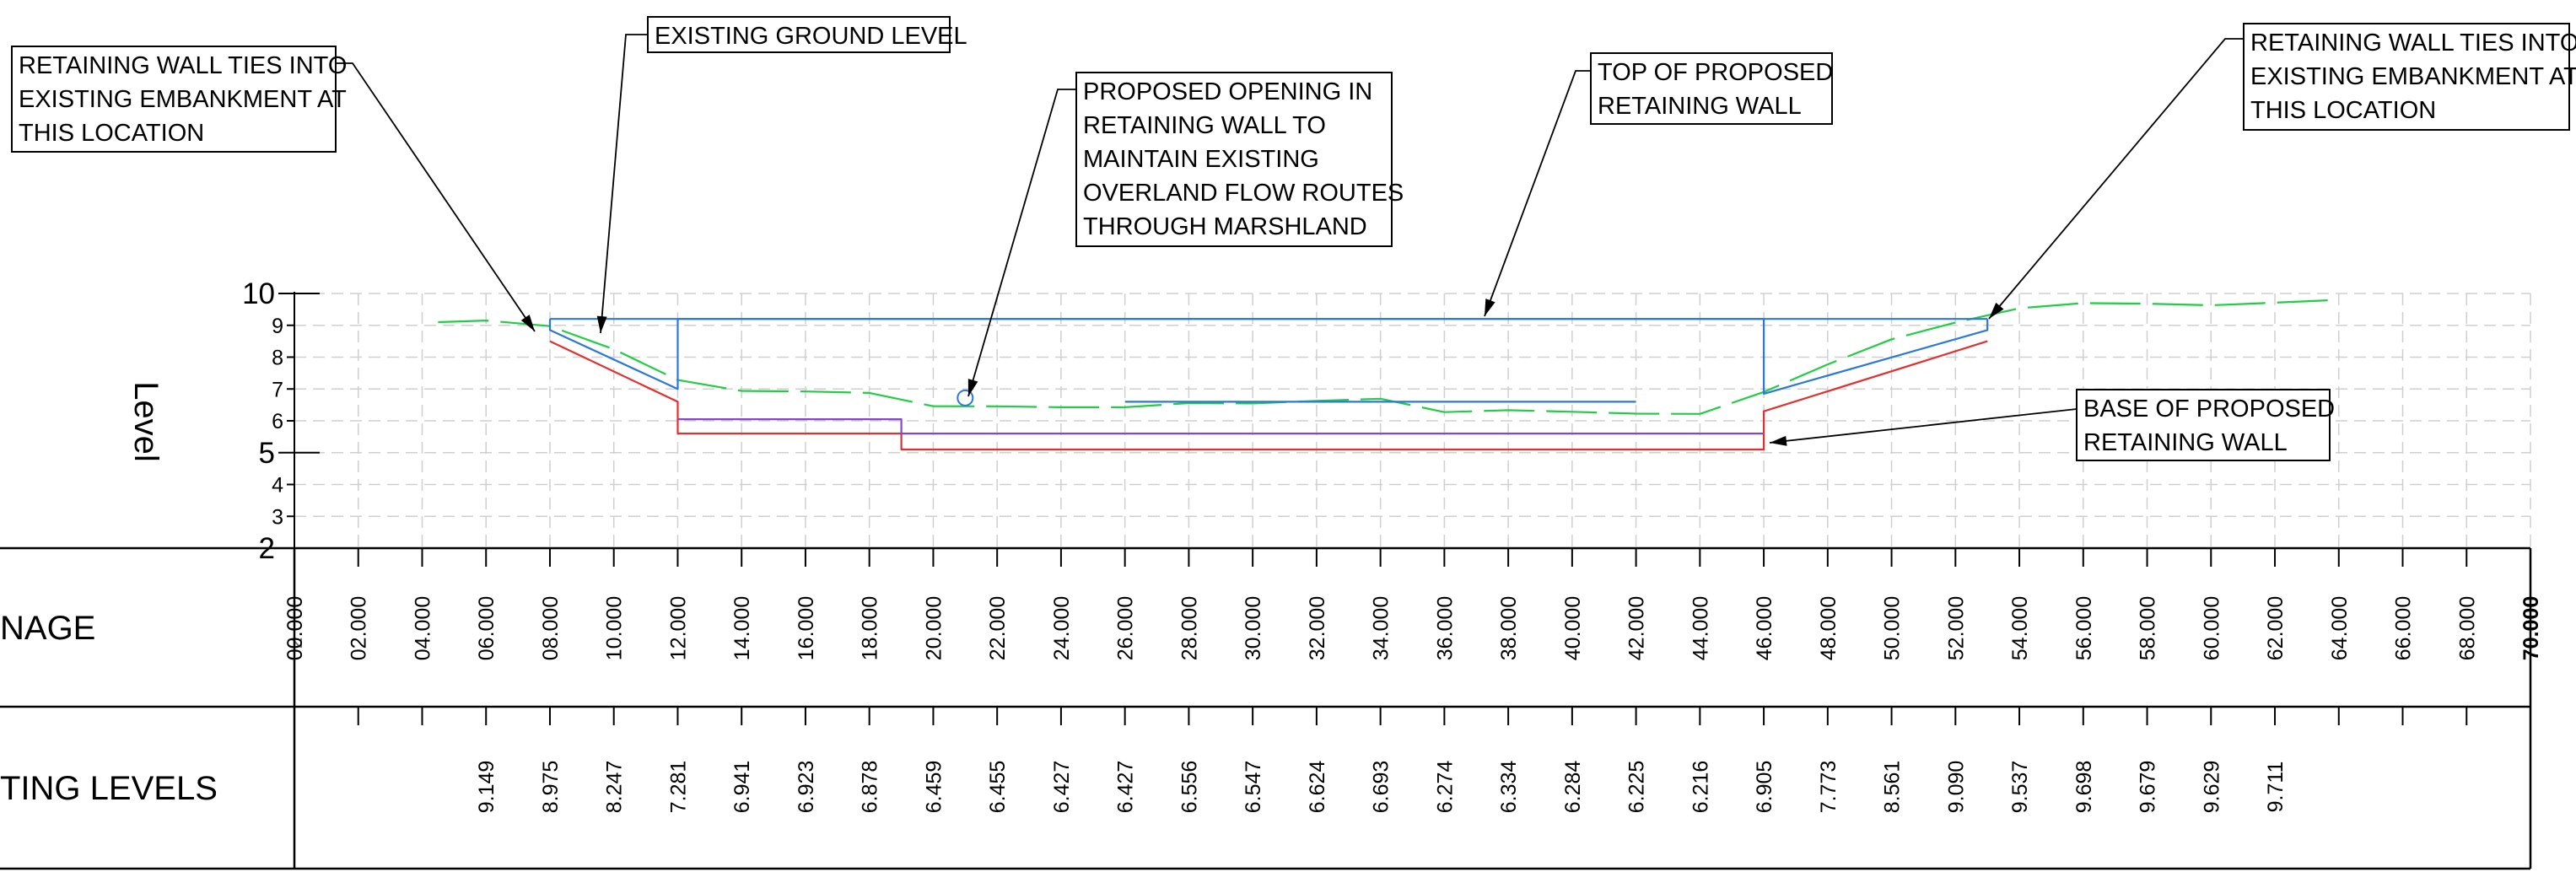 Image resolution: width=2576 pixels, height=872 pixels. What do you see at coordinates (2404, 628) in the screenshot?
I see `chainage-label: 66.000` at bounding box center [2404, 628].